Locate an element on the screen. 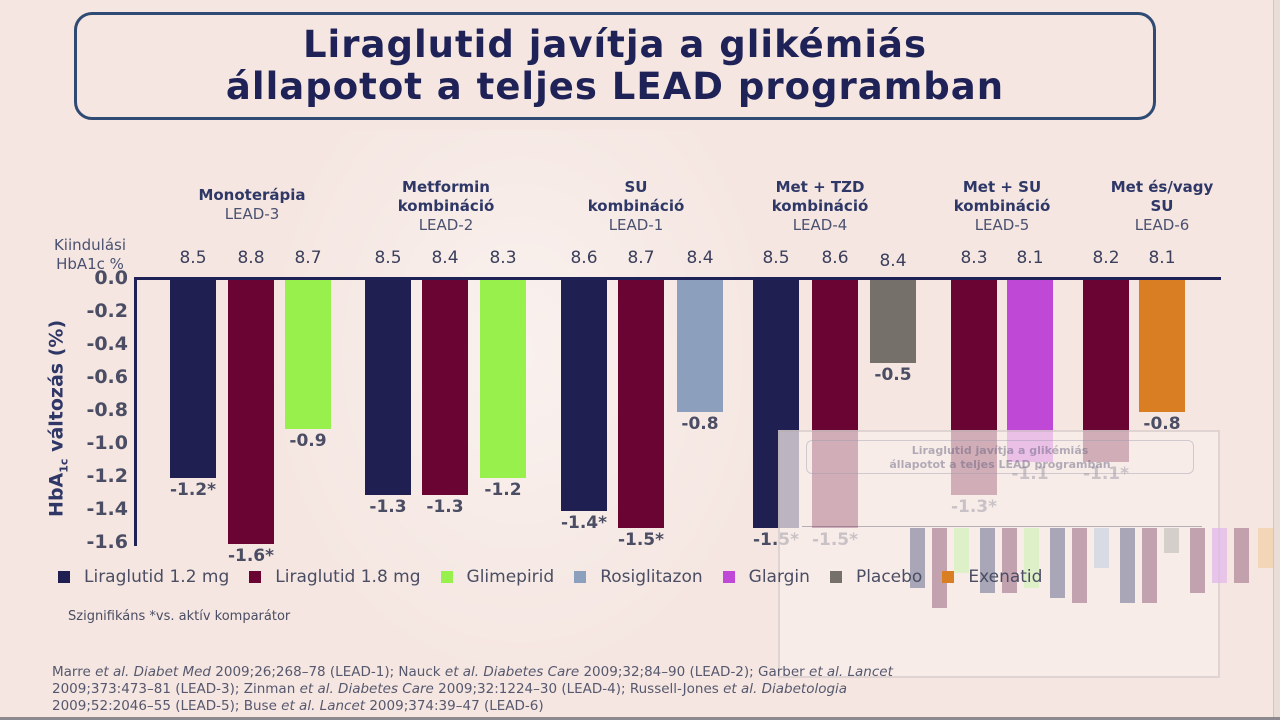  y-tick-label: -0.6 is located at coordinates (107, 377).